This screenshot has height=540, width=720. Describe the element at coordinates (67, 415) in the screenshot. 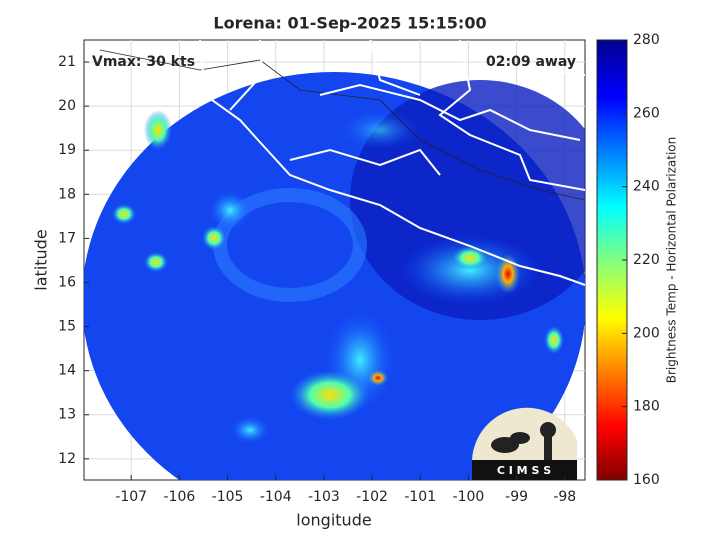

I see `y-tick-label: 13` at that location.